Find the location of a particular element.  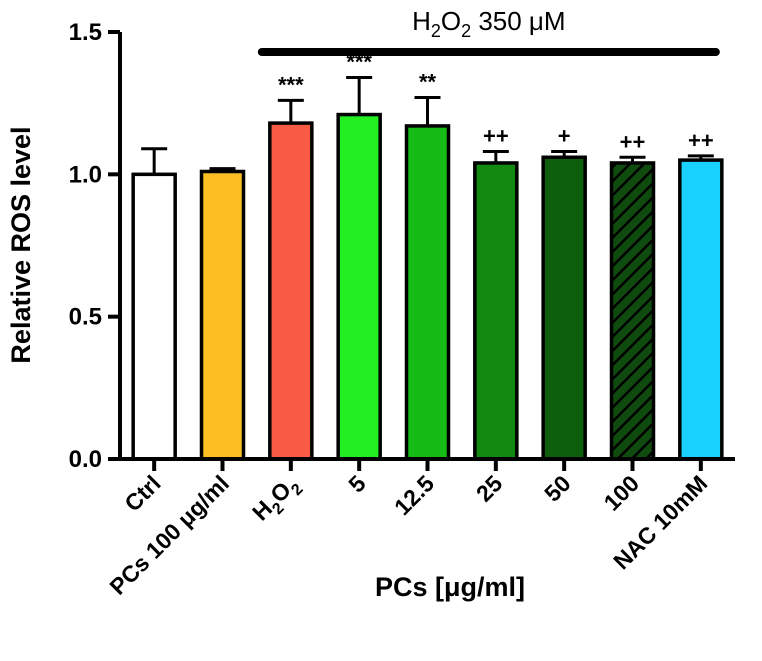

x-tick-label: PCs 100 μg/ml is located at coordinates (169, 535).